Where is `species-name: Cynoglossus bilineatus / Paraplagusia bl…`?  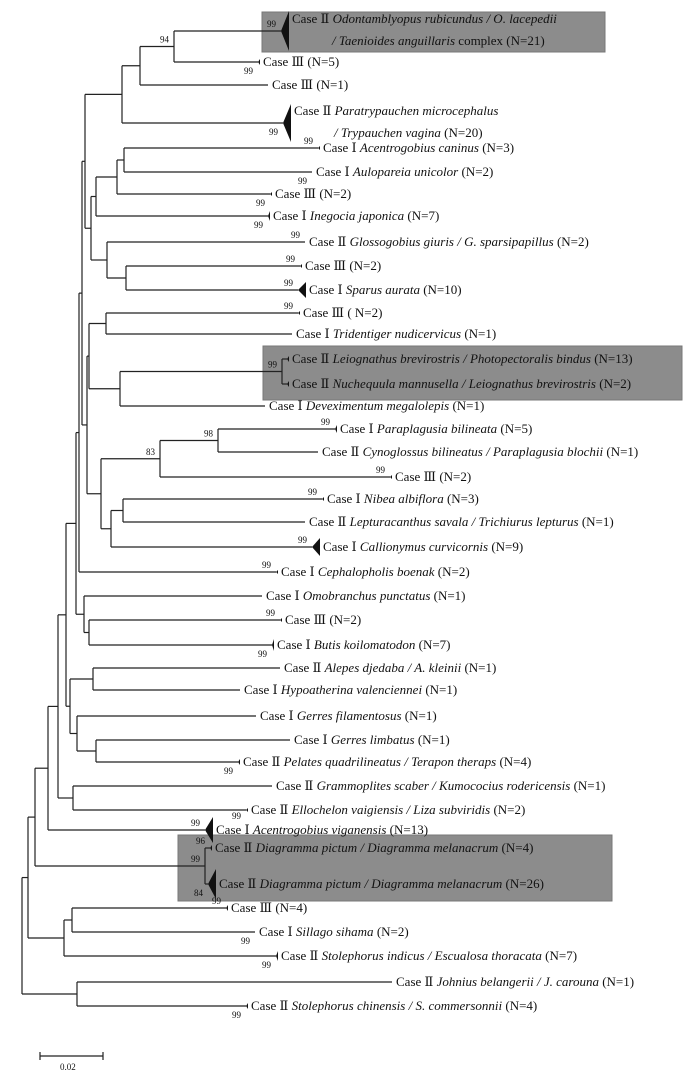 species-name: Cynoglossus bilineatus / Paraplagusia bl… is located at coordinates (485, 451).